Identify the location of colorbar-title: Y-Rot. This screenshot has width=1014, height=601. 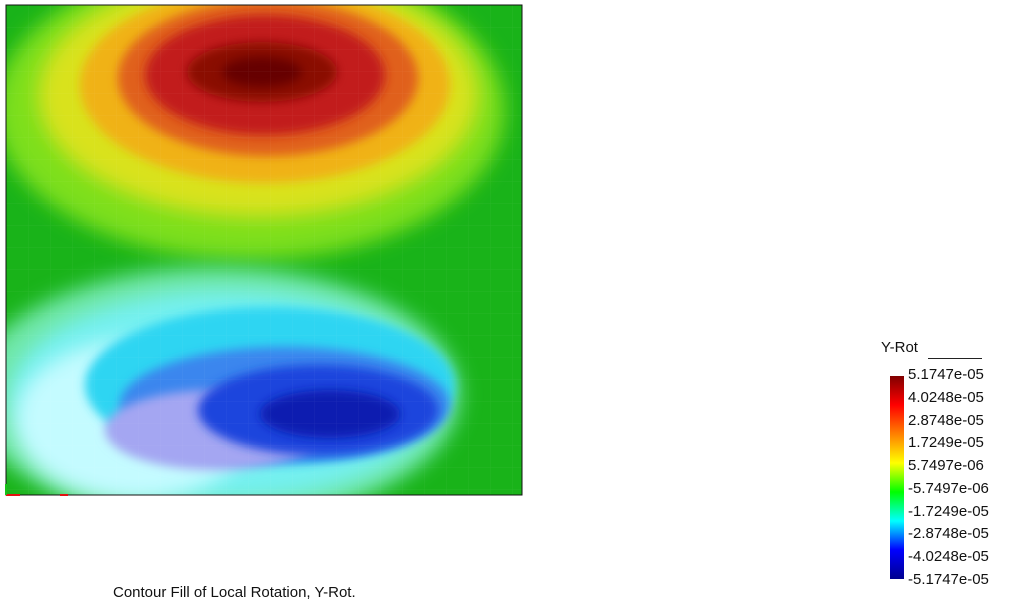
(899, 347).